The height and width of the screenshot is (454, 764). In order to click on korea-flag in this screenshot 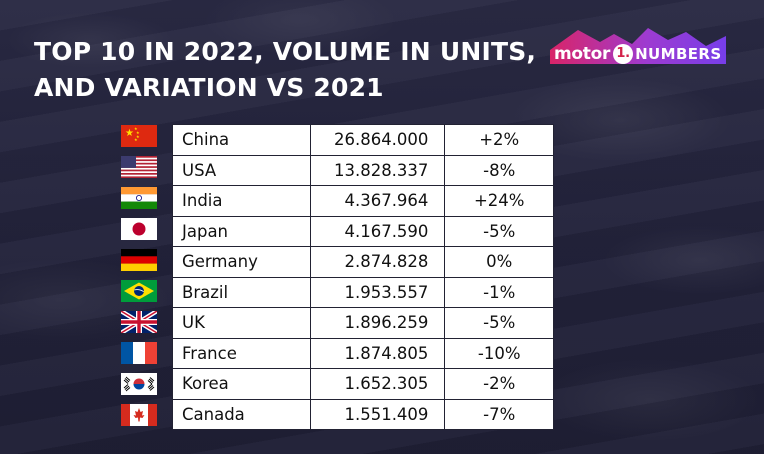, I will do `click(139, 384)`.